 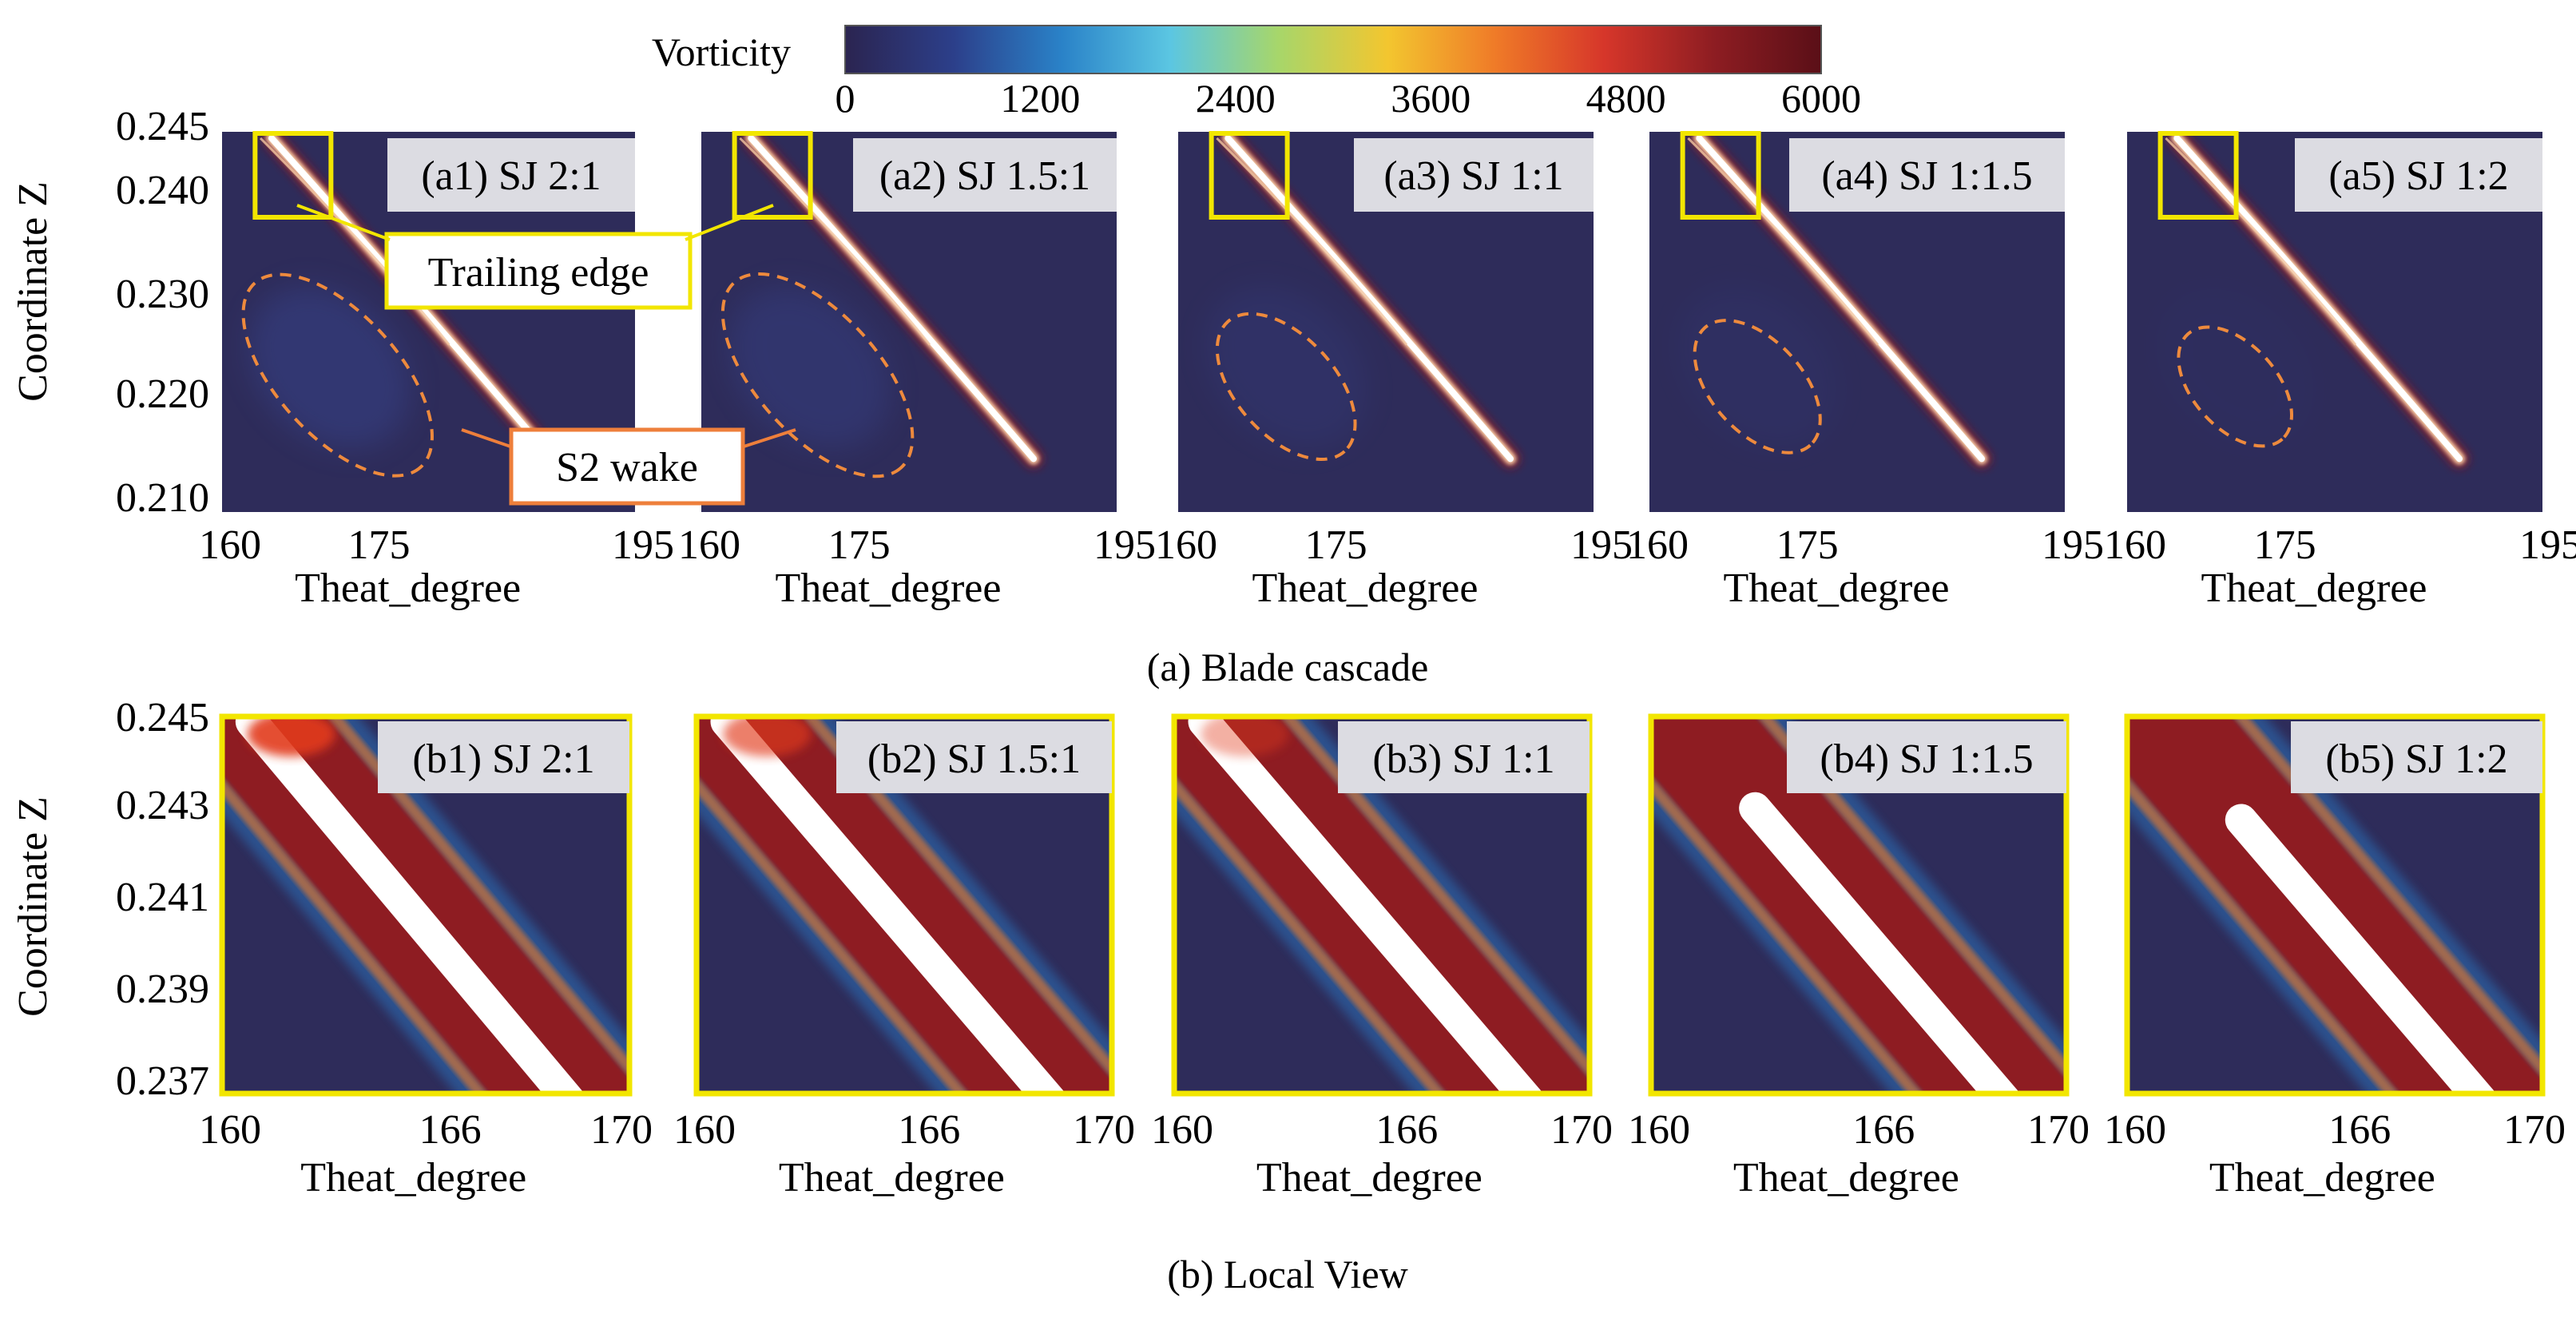 I want to click on colorbar-tick-label: 3600, so click(x=1431, y=99).